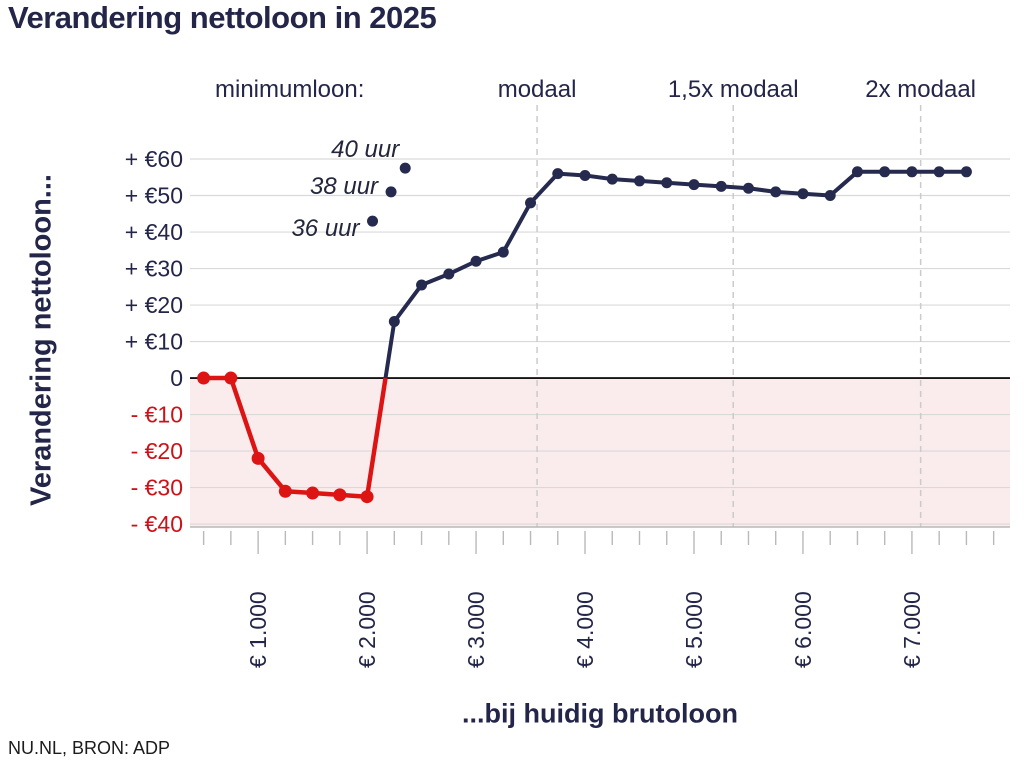 This screenshot has height=768, width=1024. I want to click on annotation-label: 40 uur, so click(365, 149).